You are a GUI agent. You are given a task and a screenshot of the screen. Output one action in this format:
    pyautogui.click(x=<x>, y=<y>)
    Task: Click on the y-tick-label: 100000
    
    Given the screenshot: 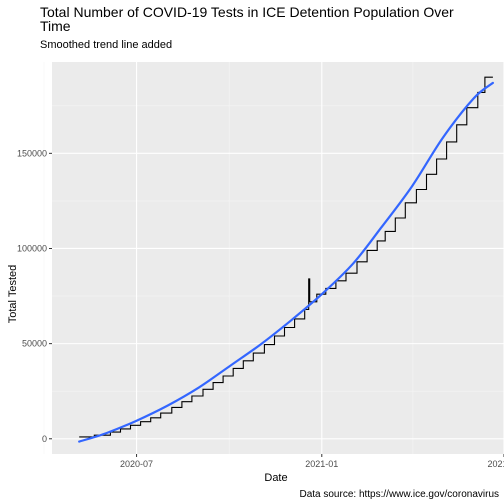 What is the action you would take?
    pyautogui.click(x=32, y=248)
    